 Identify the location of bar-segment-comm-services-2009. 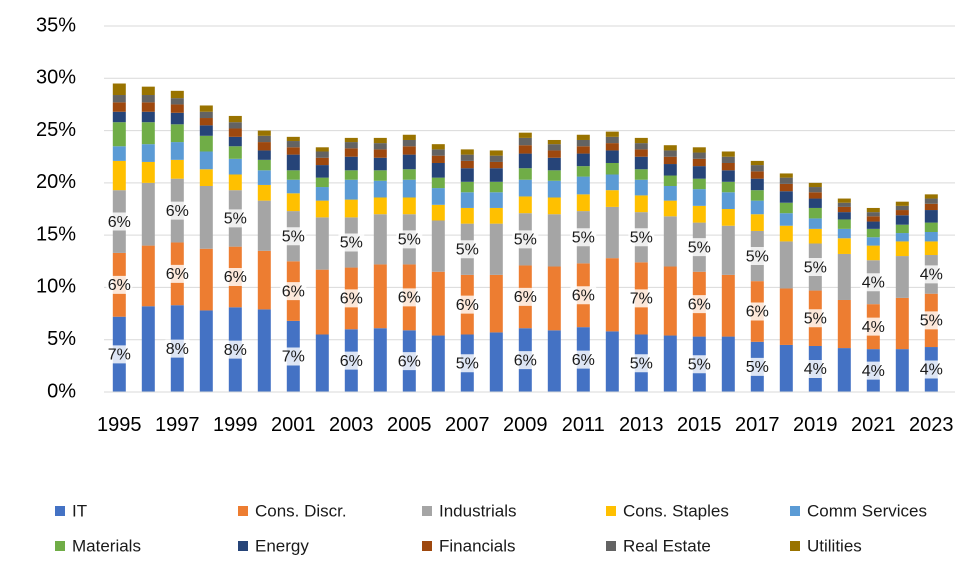
(525, 188).